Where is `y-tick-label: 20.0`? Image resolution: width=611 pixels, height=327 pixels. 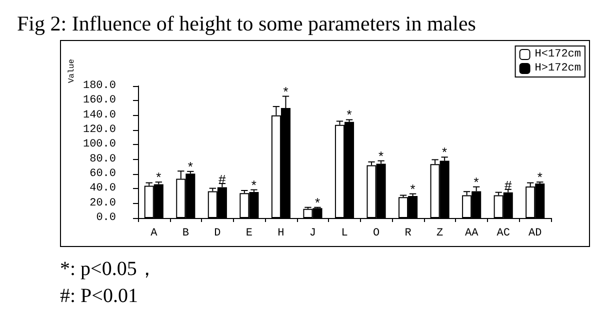
y-tick-label: 20.0 is located at coordinates (103, 203).